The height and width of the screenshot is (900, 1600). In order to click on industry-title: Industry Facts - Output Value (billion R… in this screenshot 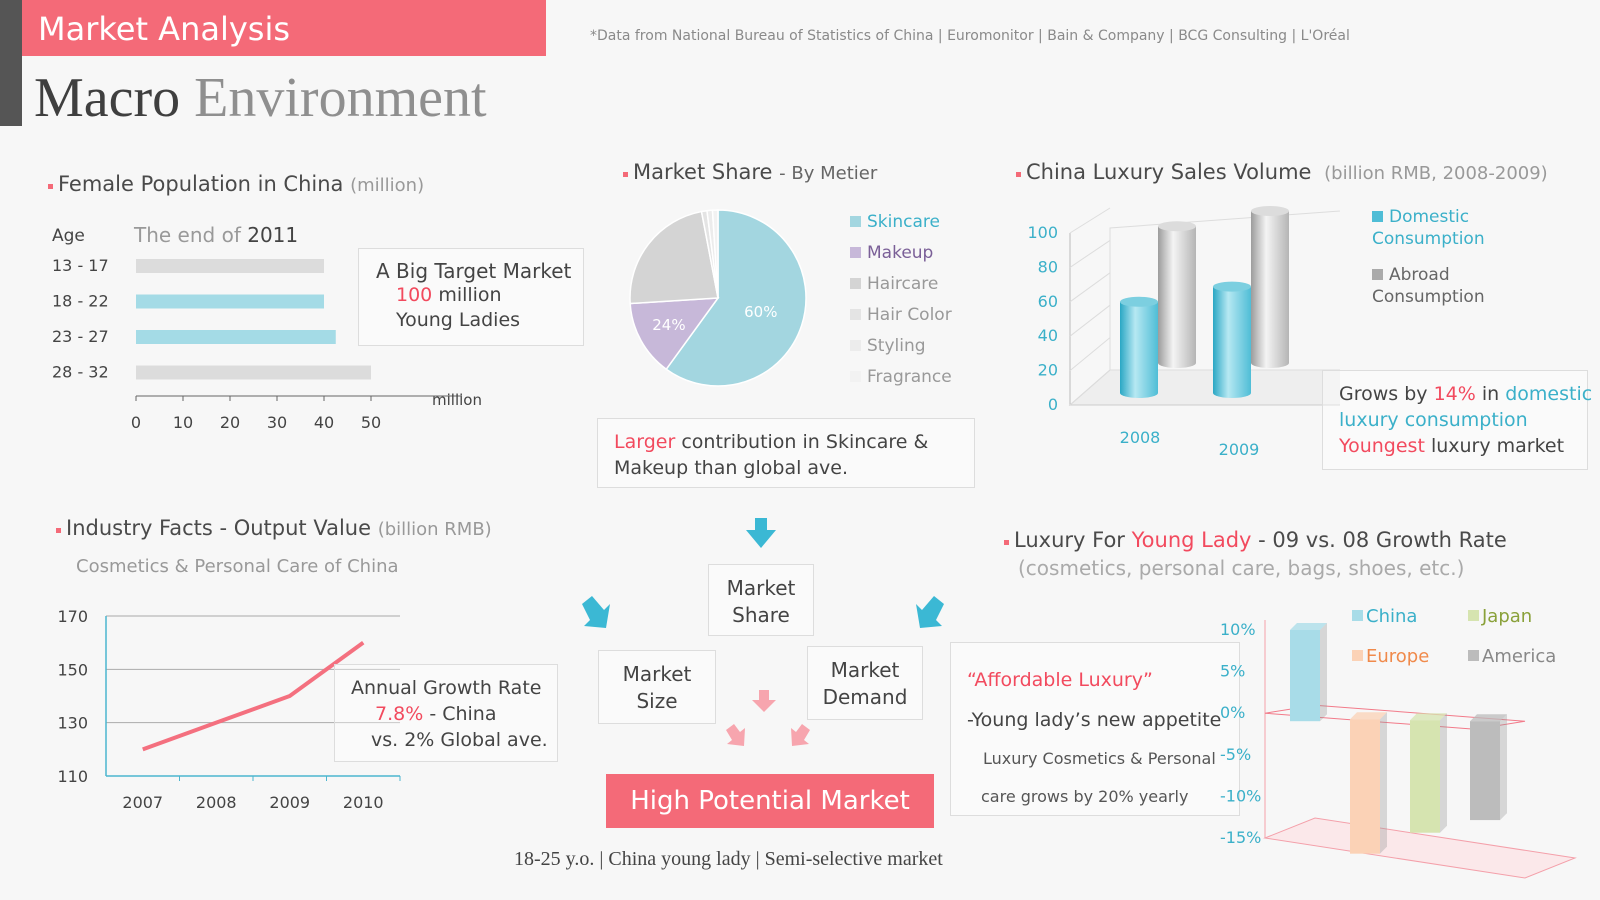, I will do `click(274, 528)`.